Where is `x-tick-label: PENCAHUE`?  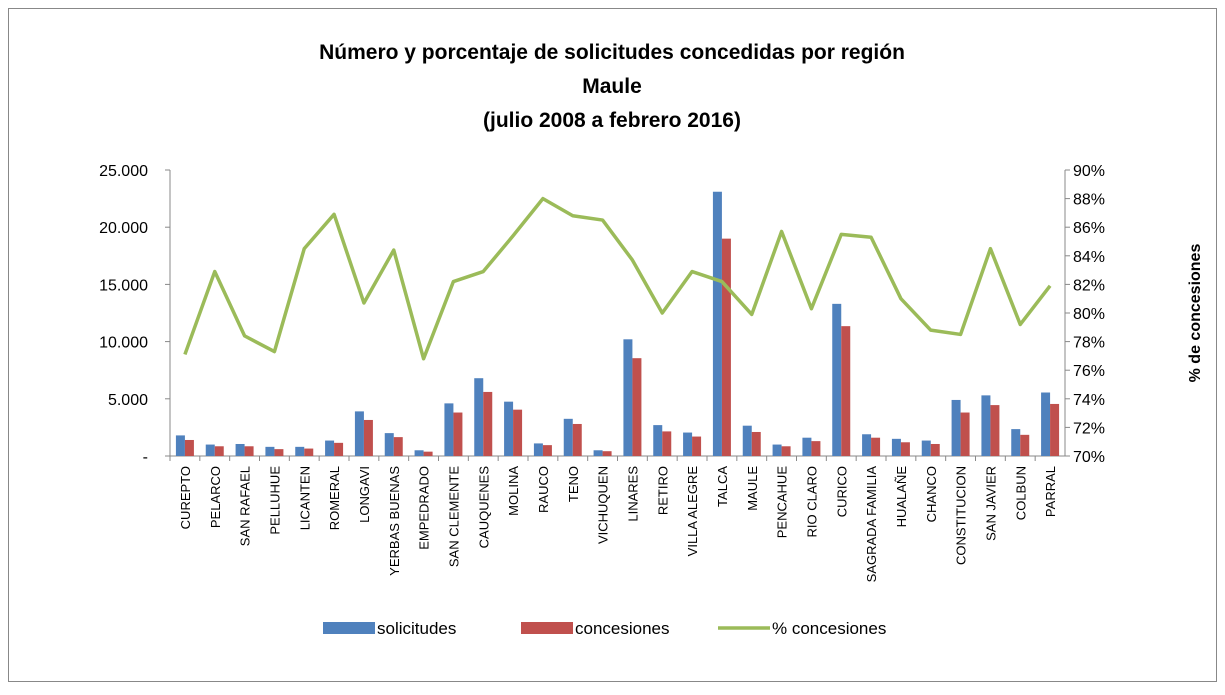 x-tick-label: PENCAHUE is located at coordinates (782, 502).